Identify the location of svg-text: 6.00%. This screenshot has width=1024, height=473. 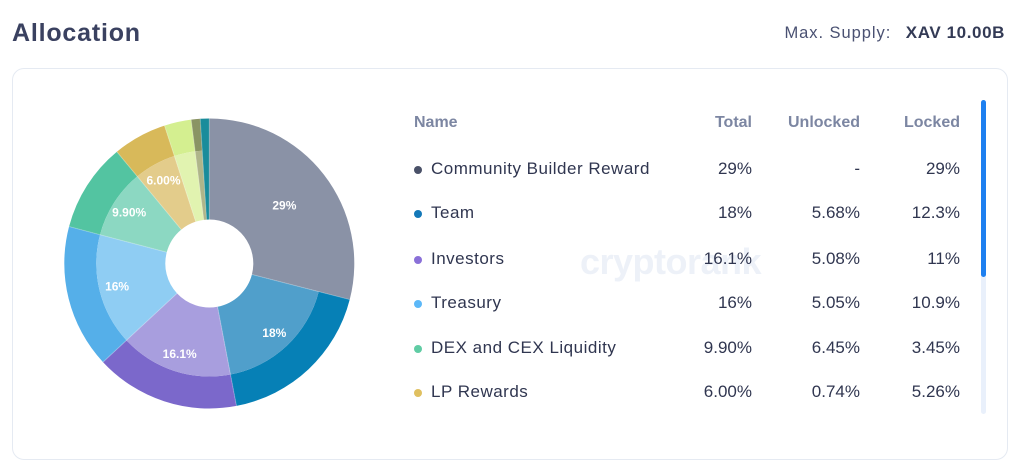
(163, 180).